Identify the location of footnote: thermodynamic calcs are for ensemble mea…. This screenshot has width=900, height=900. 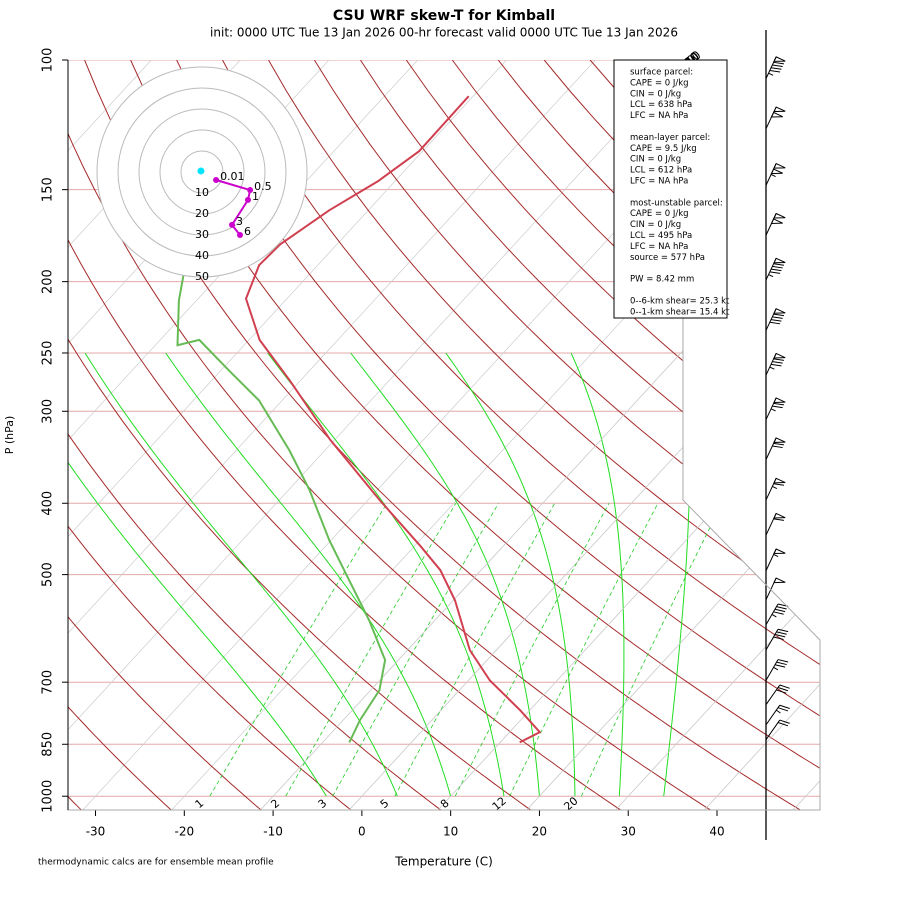
(156, 863).